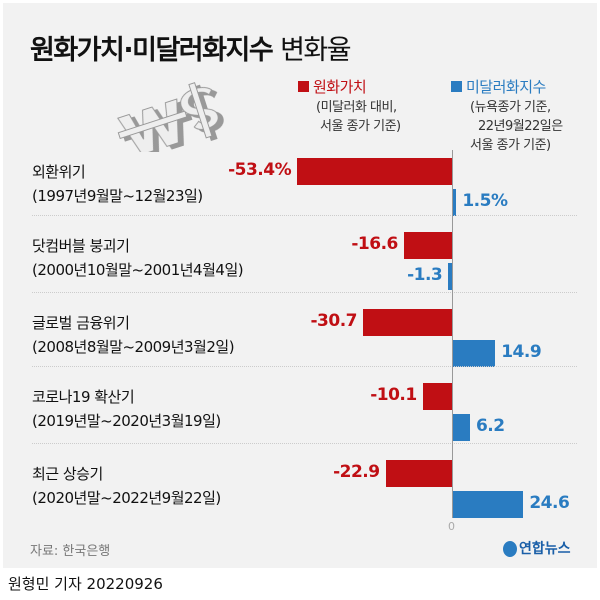 Image resolution: width=600 pixels, height=600 pixels. I want to click on zero-axis, so click(452, 334).